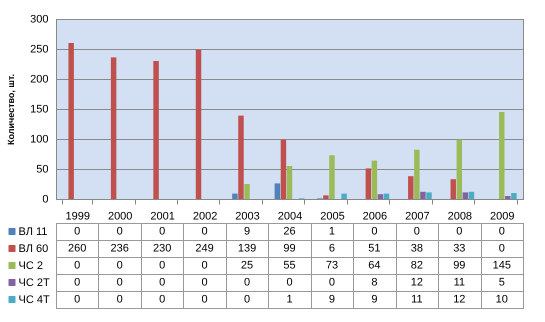 The height and width of the screenshot is (322, 545). Describe the element at coordinates (39, 80) in the screenshot. I see `y-tick-label: 200` at that location.